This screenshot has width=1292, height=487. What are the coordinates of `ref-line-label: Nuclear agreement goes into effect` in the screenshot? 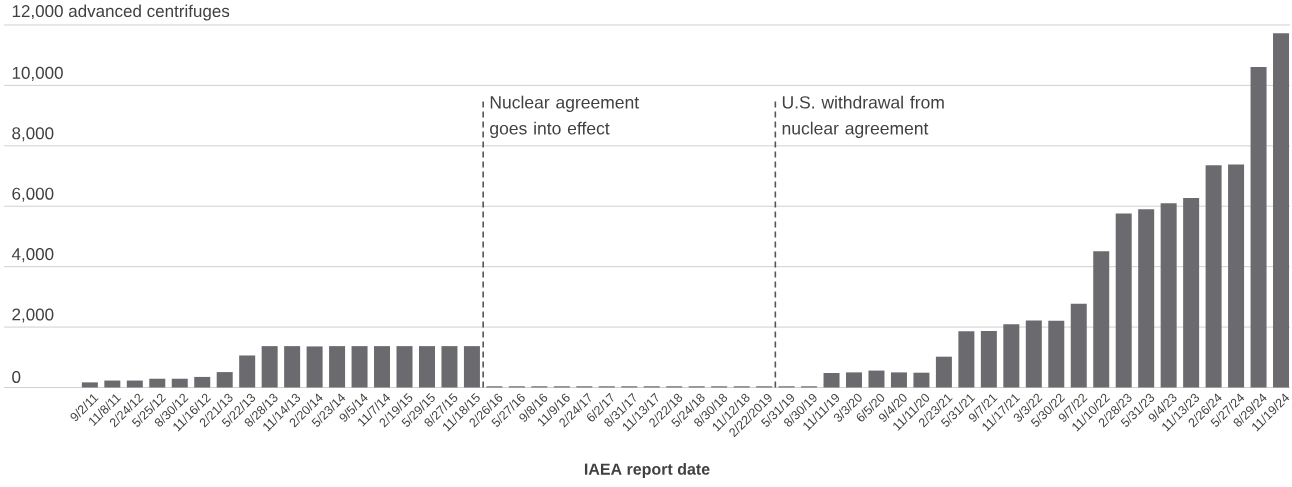 It's located at (564, 117).